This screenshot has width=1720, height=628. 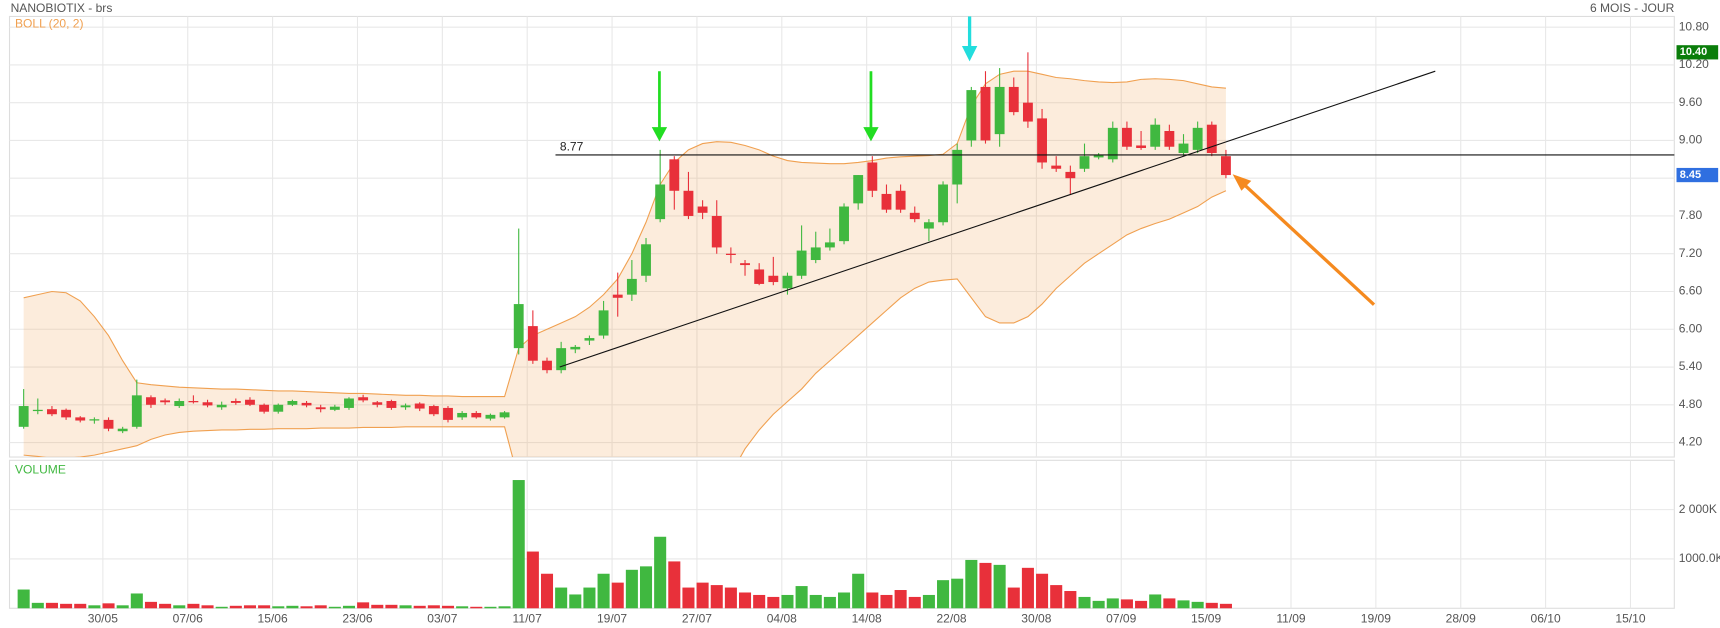 I want to click on y-tick-label: 6.60, so click(x=1691, y=291).